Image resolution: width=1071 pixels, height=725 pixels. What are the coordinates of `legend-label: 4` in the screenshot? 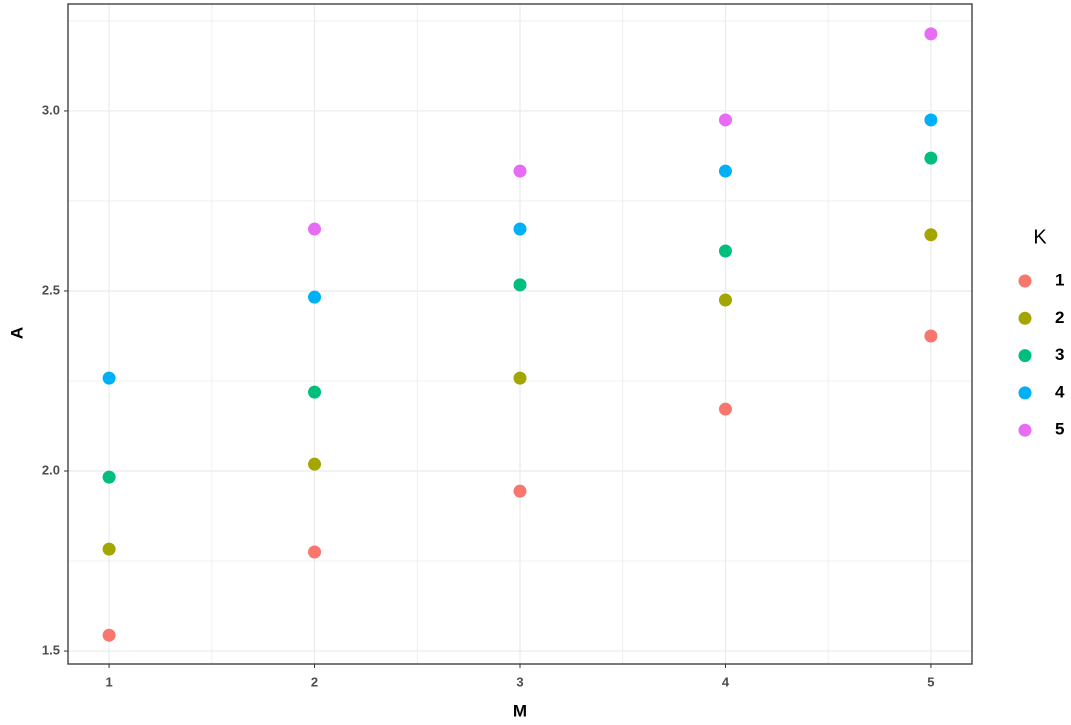 It's located at (1060, 391).